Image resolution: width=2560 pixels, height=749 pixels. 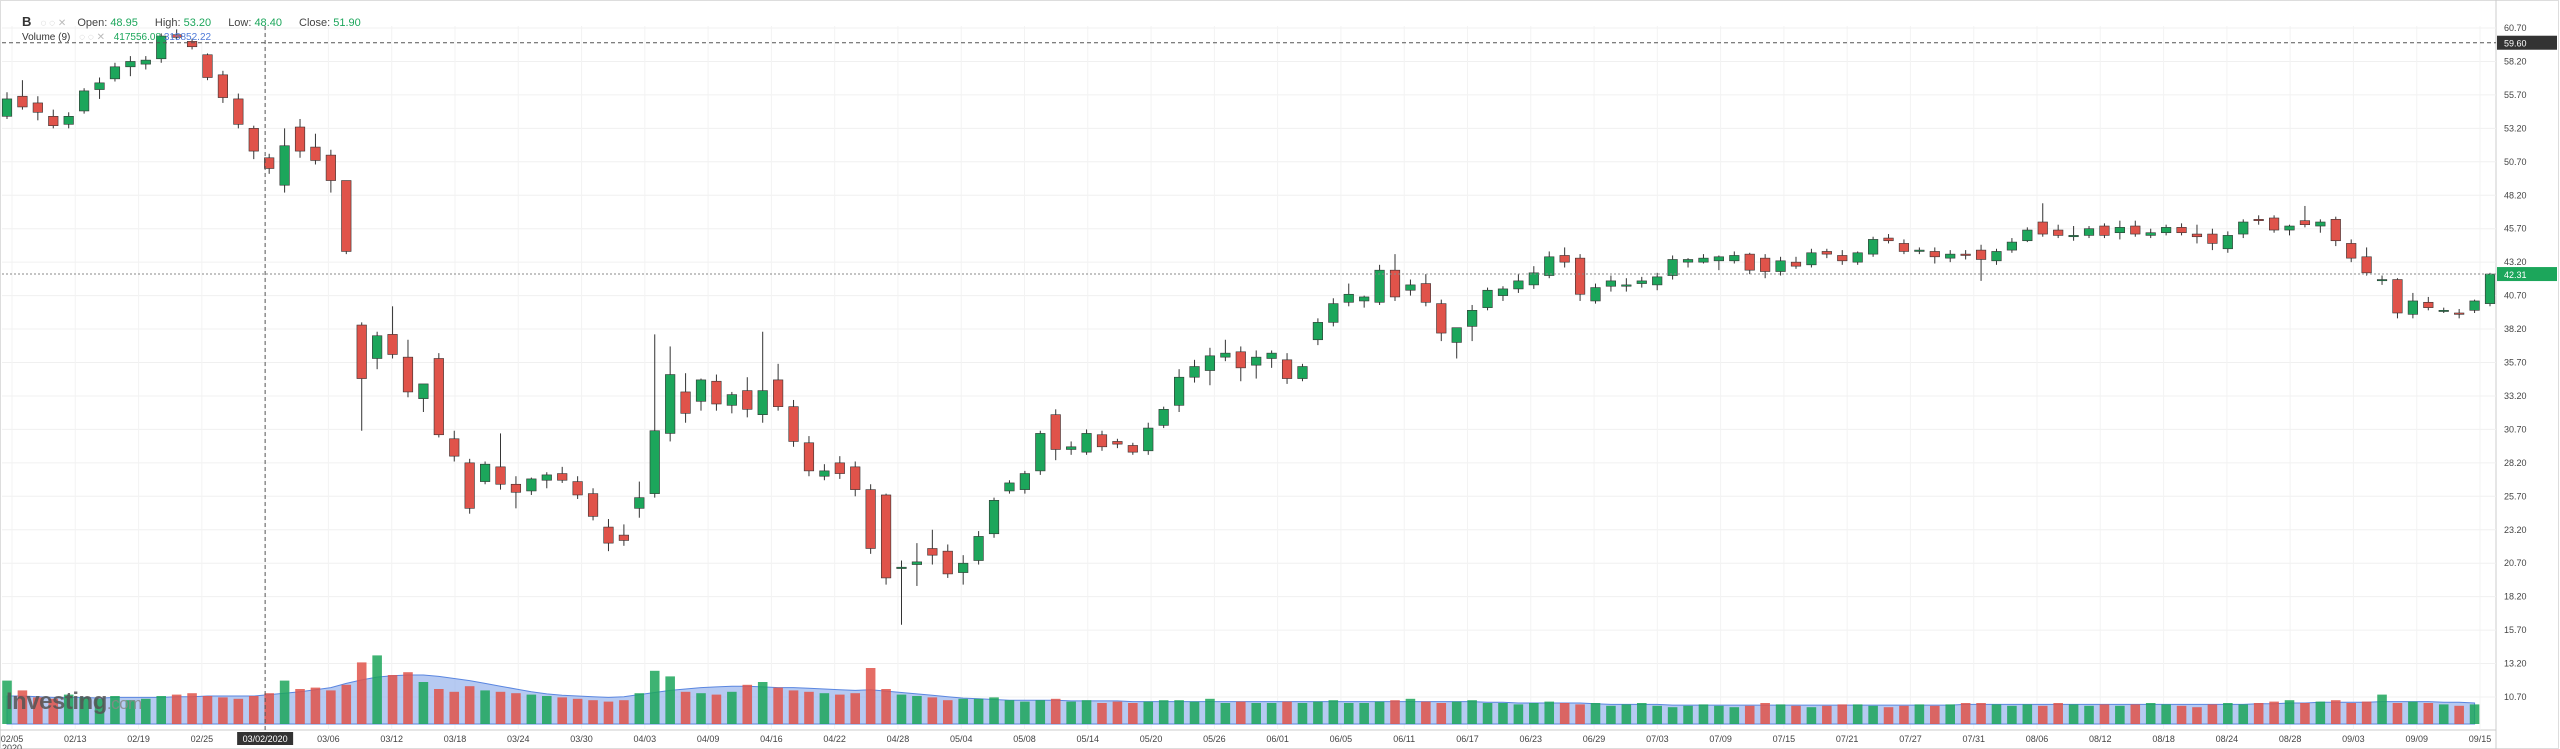 What do you see at coordinates (455, 739) in the screenshot?
I see `x-tick-label: 03/18` at bounding box center [455, 739].